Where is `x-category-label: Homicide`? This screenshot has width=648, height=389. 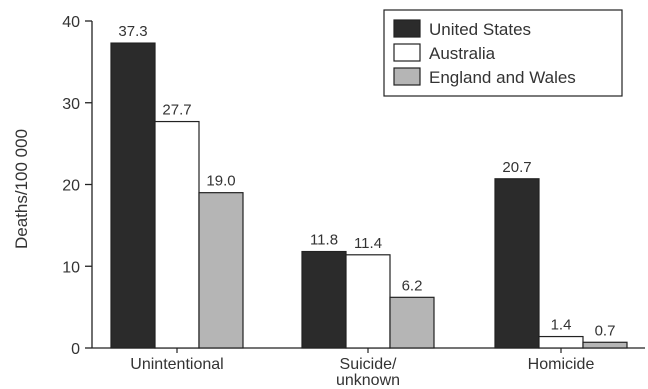
x-category-label: Homicide is located at coordinates (561, 364).